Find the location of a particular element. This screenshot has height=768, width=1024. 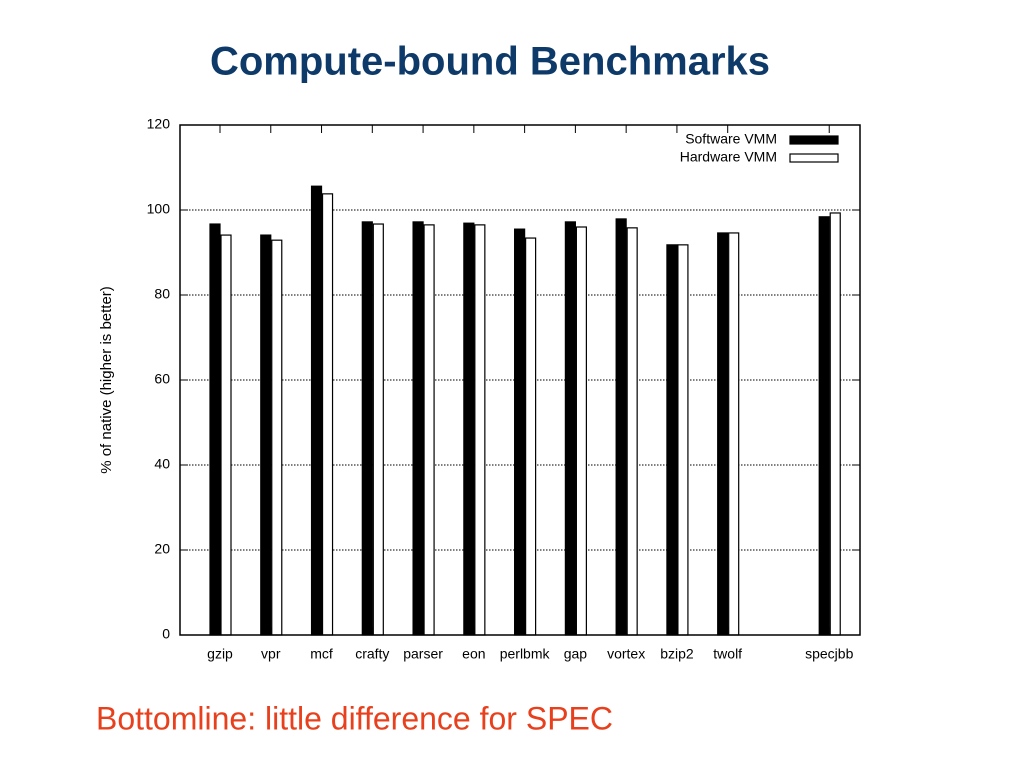

x-tick-label: mcf is located at coordinates (321, 654).